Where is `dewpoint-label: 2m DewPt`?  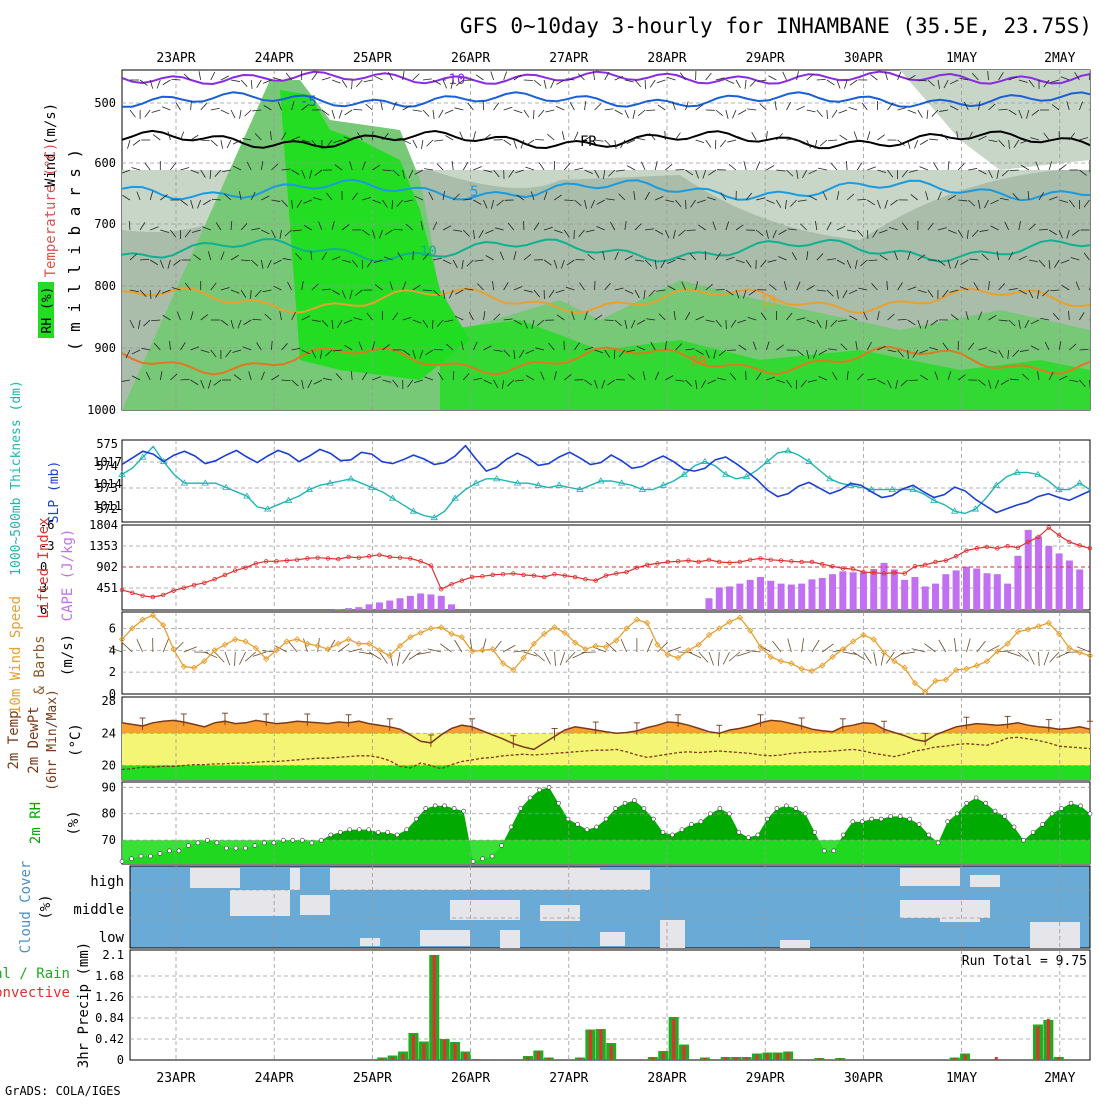
dewpoint-label: 2m DewPt is located at coordinates (34, 739).